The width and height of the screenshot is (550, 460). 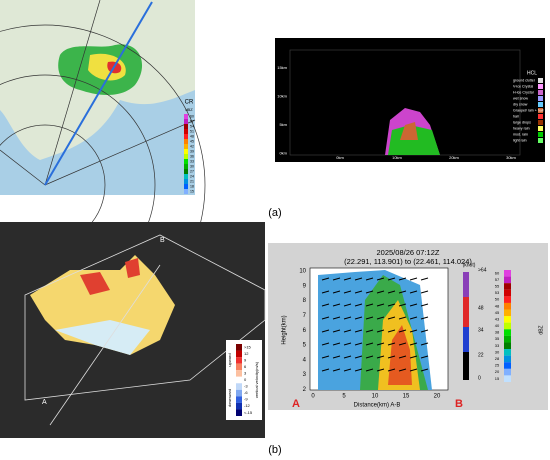 I want to click on colorbar-tick-label: 0, so click(x=245, y=379).